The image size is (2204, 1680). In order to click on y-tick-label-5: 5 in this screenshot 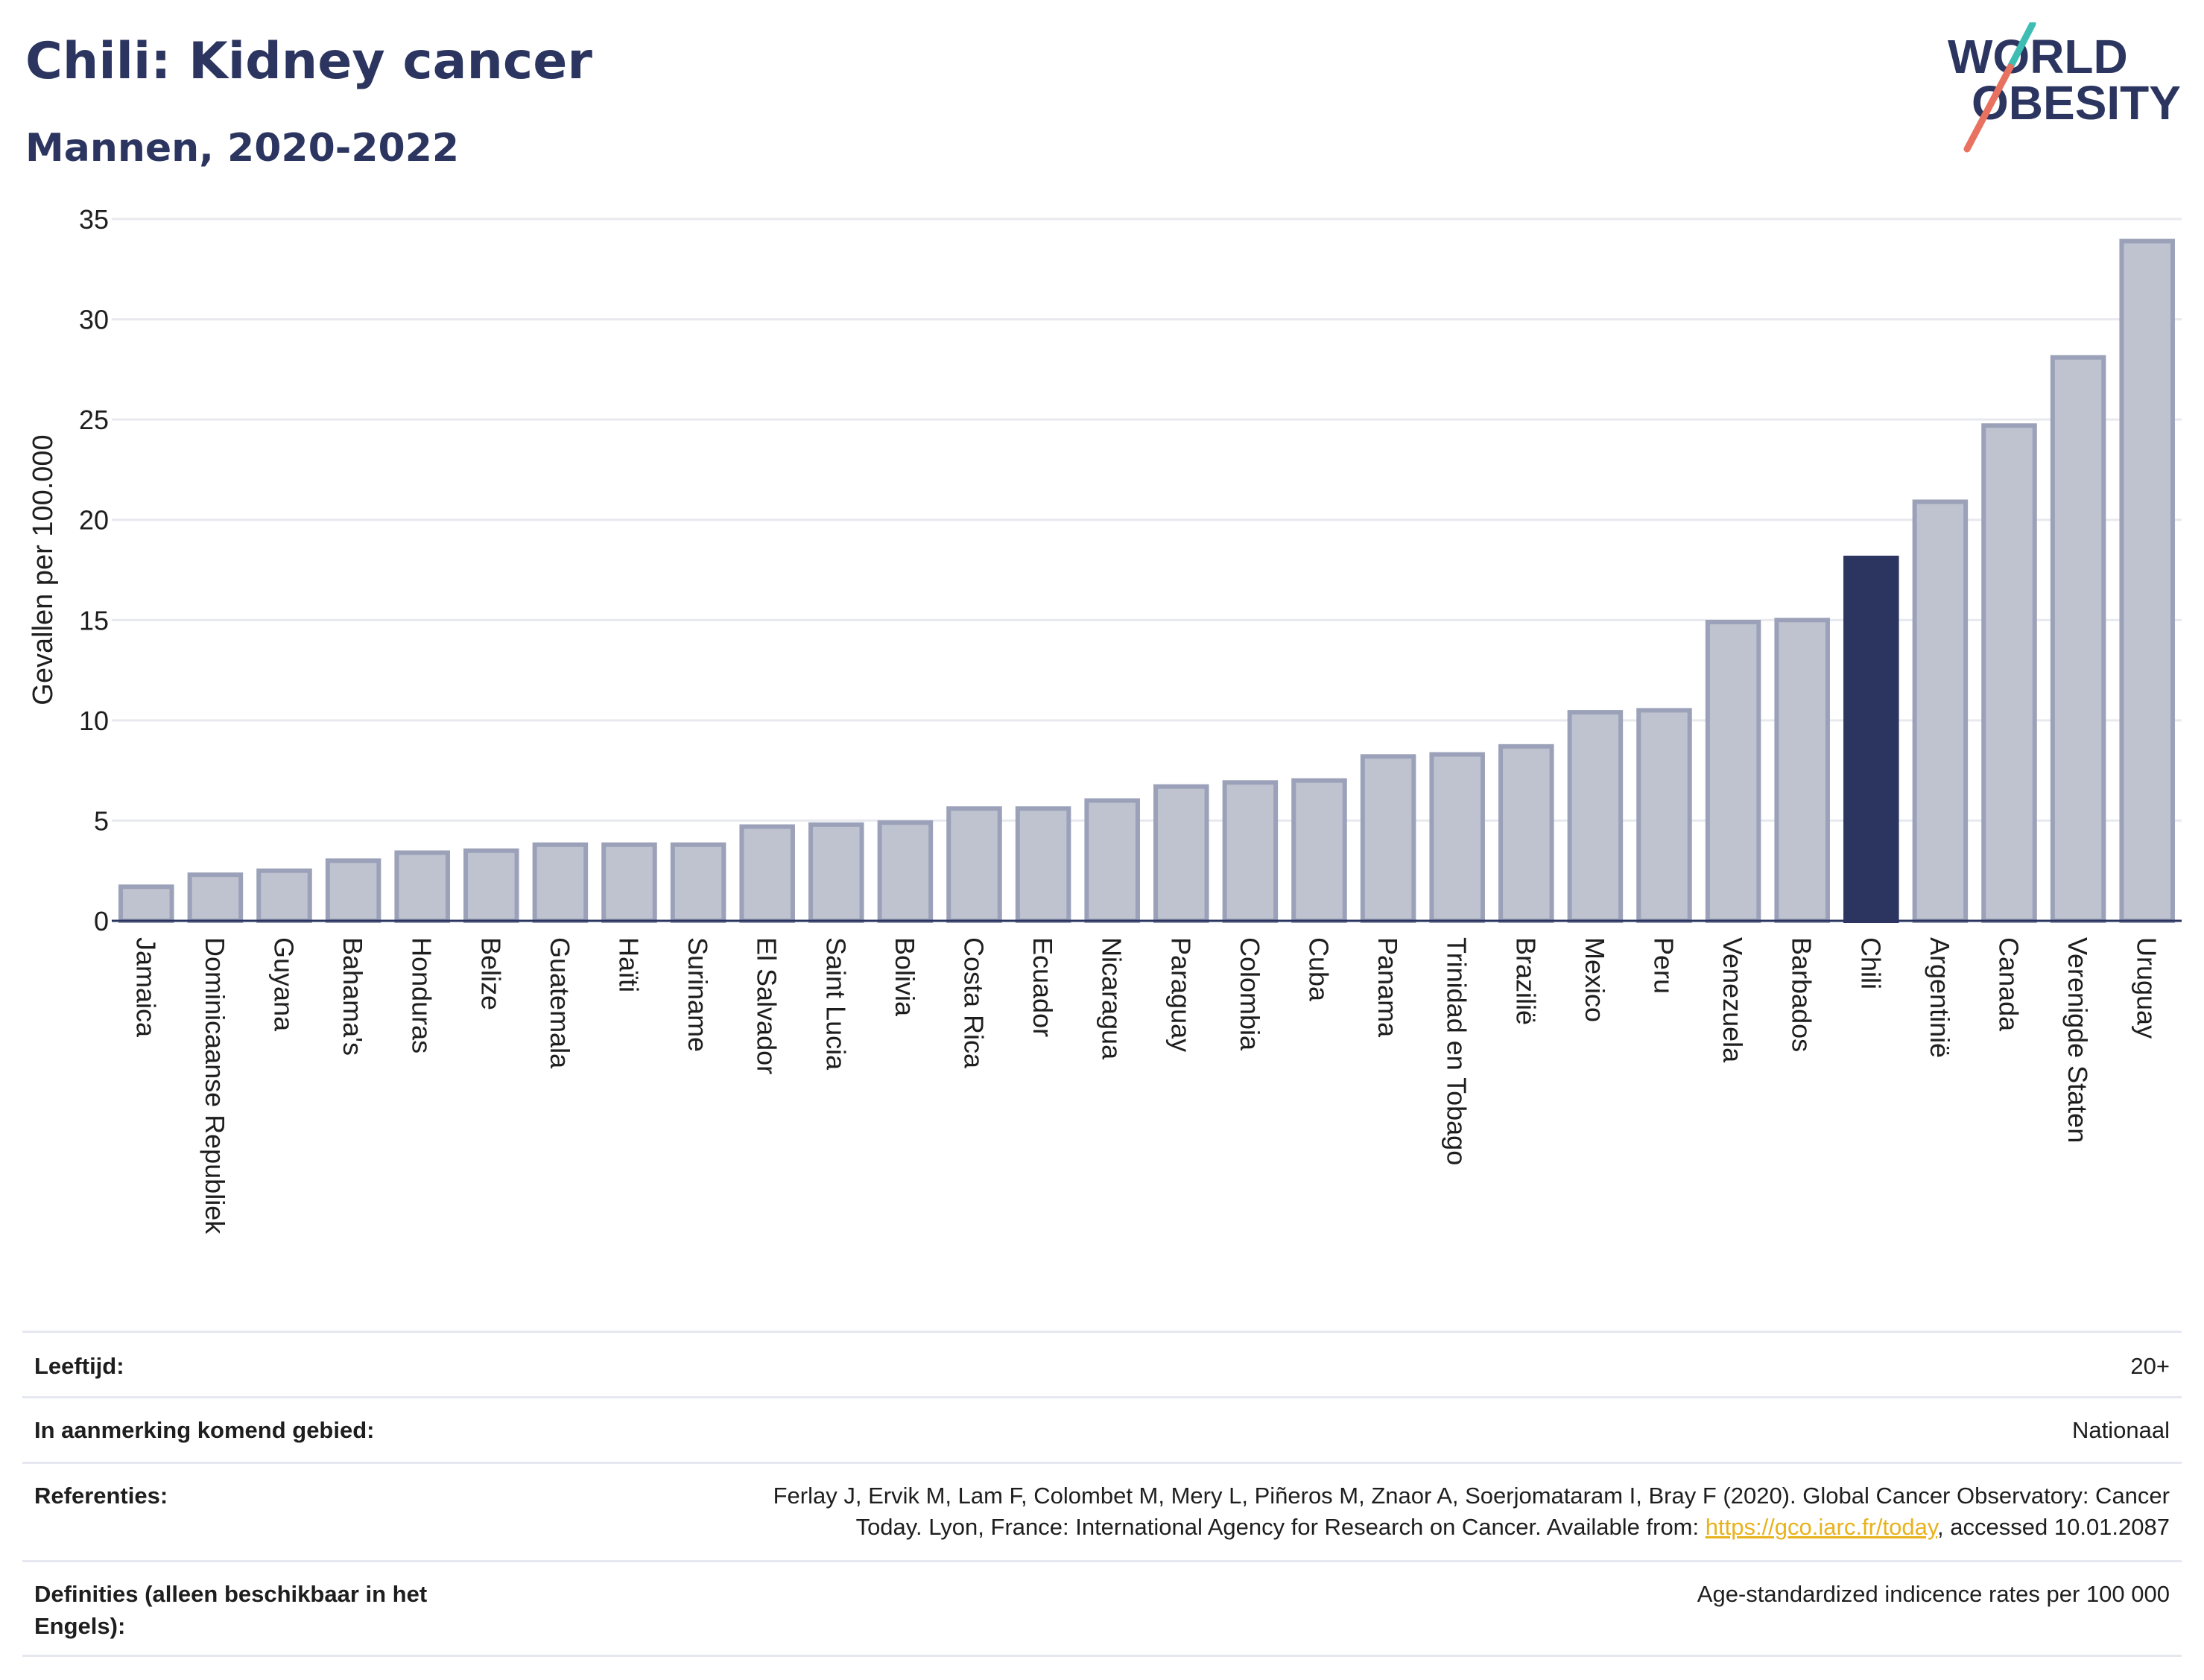, I will do `click(101, 820)`.